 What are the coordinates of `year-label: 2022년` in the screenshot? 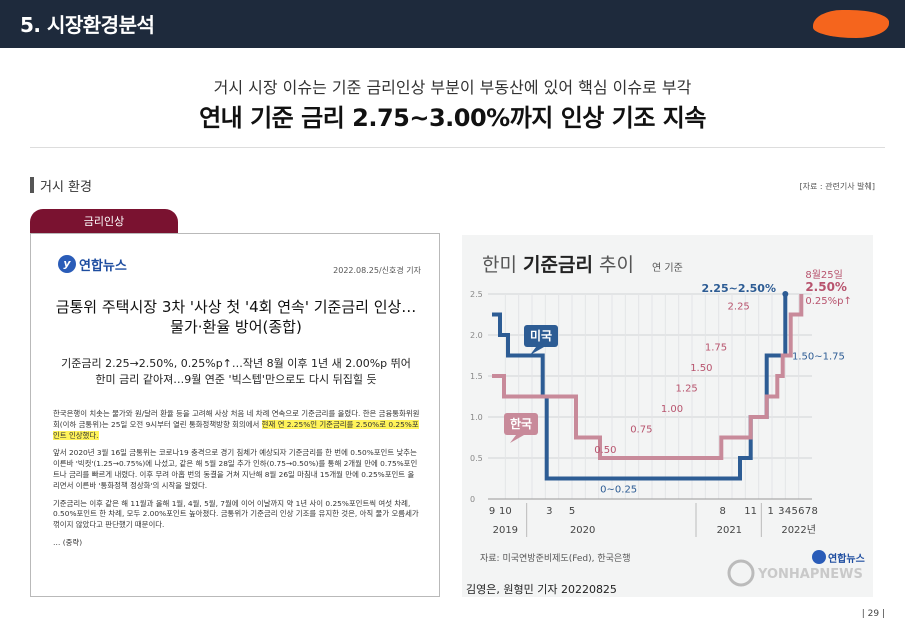 It's located at (798, 530).